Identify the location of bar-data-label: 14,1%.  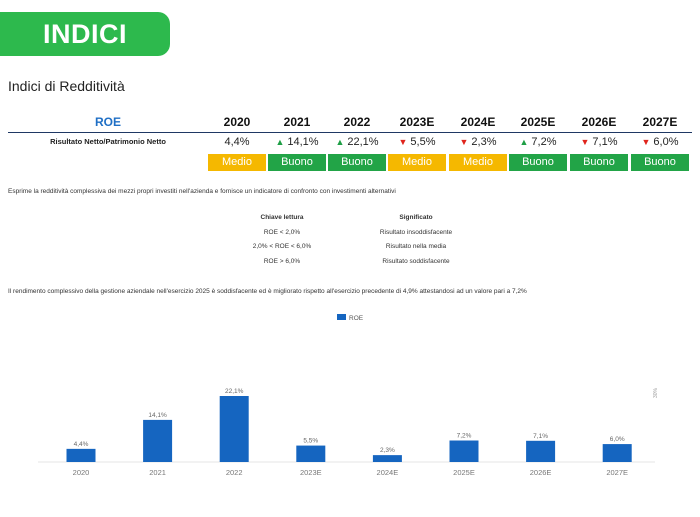
(157, 415).